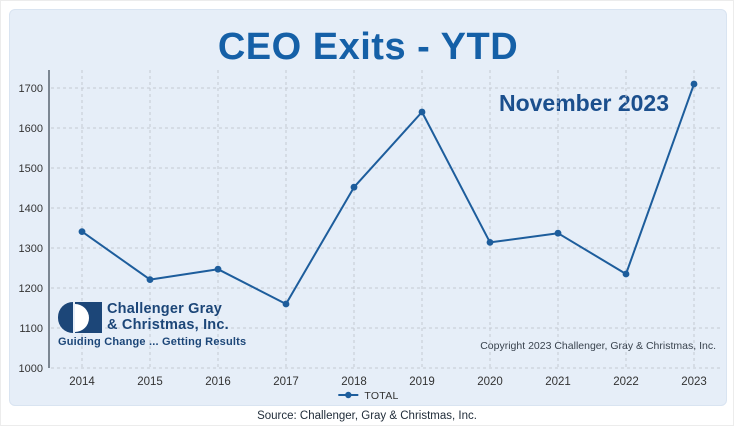 The height and width of the screenshot is (426, 734). What do you see at coordinates (152, 342) in the screenshot?
I see `logo-tagline: Guiding Change ... Getting Results` at bounding box center [152, 342].